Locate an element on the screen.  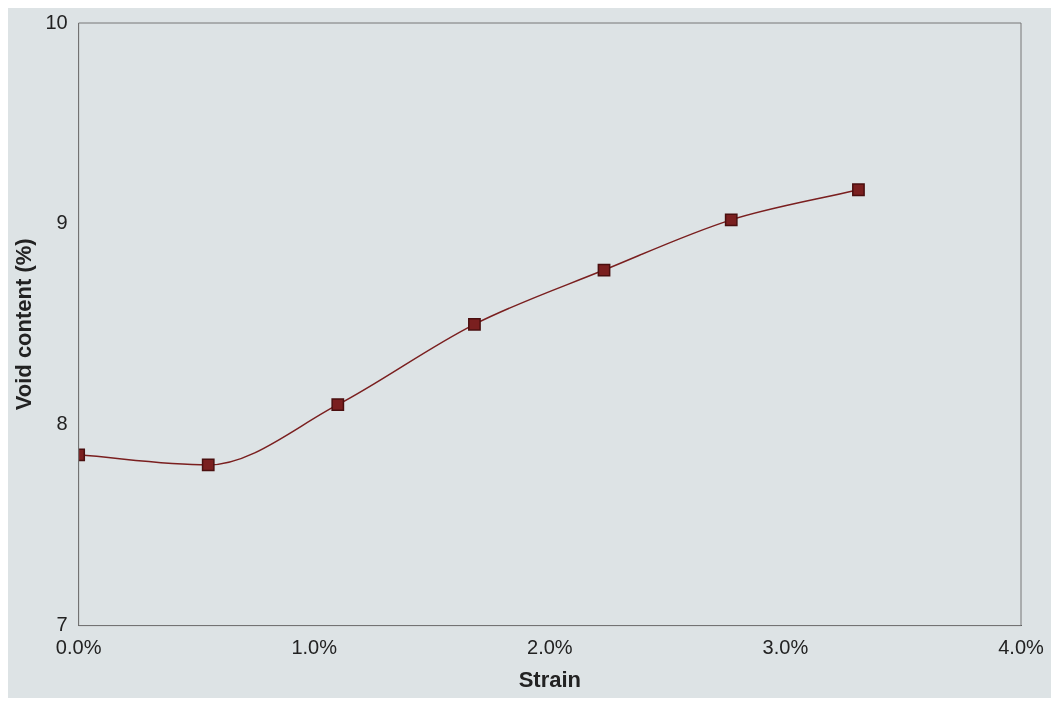
x-tick-label: 3.0% is located at coordinates (785, 647).